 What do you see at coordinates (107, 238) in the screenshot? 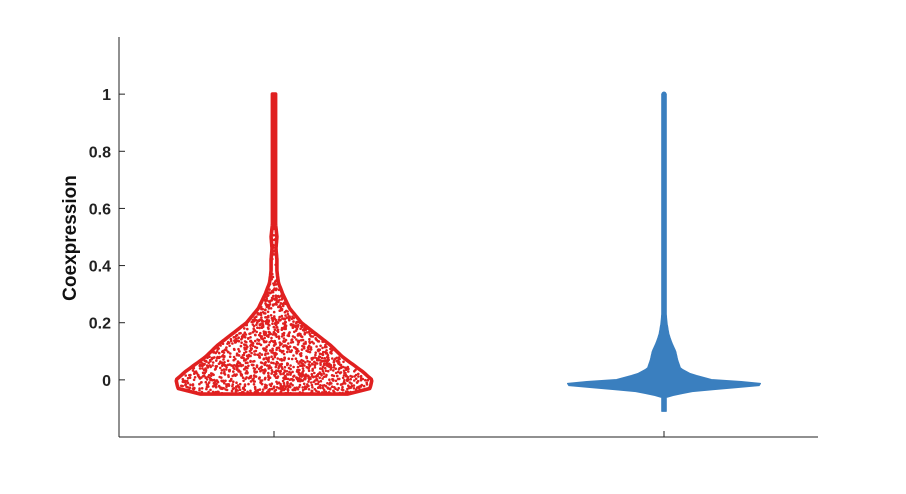
I see `y-ticks: 0 0.2 0.4 0.6 0.8 1` at bounding box center [107, 238].